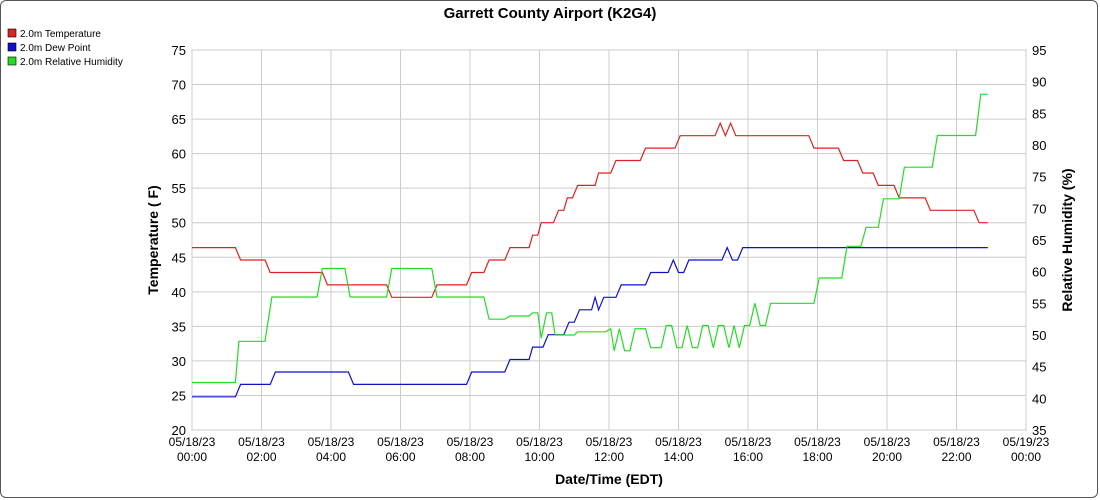  What do you see at coordinates (192, 449) in the screenshot?
I see `x-tick-label: 05/18/23 00:00` at bounding box center [192, 449].